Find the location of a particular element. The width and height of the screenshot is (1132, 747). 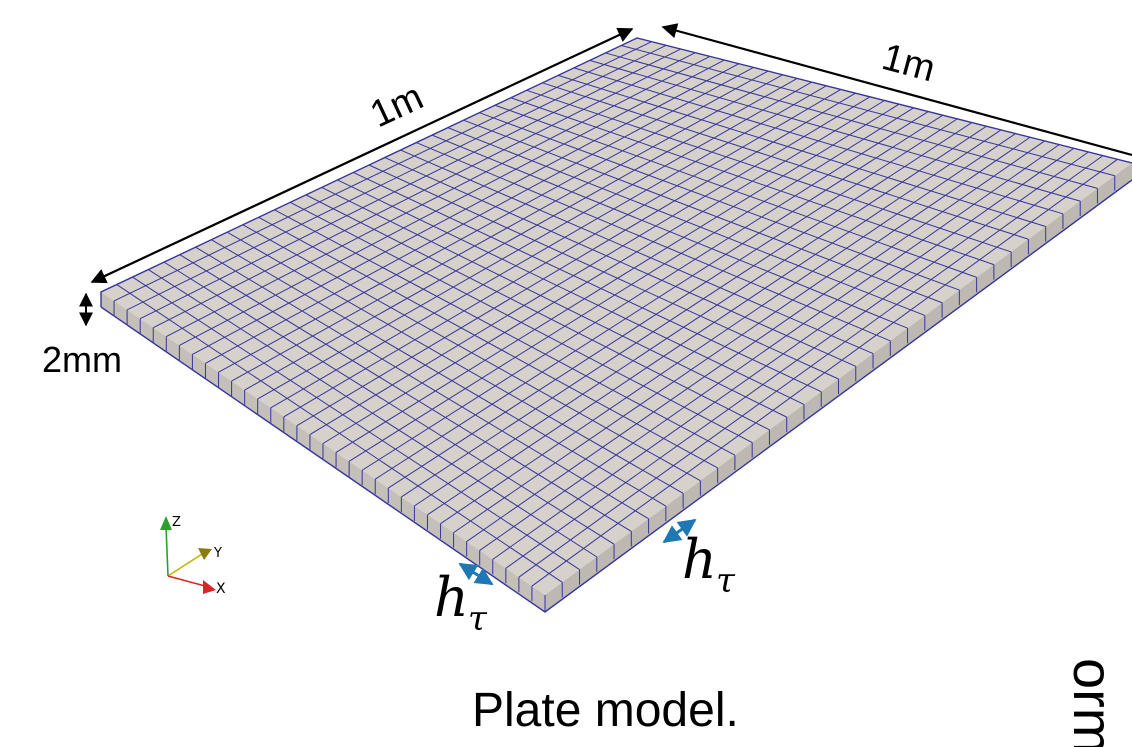

right-edge-label: 1m is located at coordinates (909, 63).